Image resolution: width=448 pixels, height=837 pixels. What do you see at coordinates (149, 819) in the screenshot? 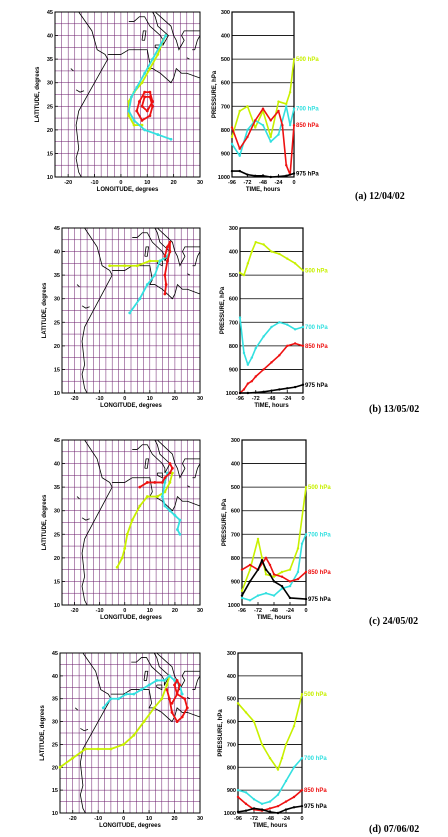
I see `map-xtick-label: 10` at bounding box center [149, 819].